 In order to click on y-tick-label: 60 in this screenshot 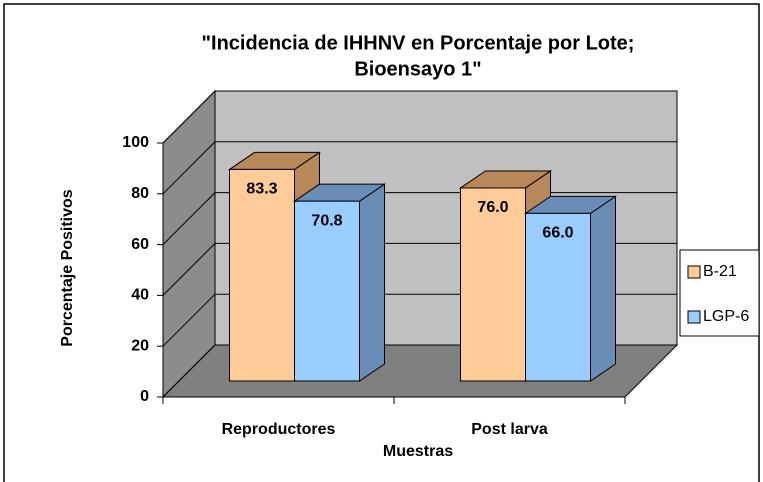, I will do `click(140, 244)`.